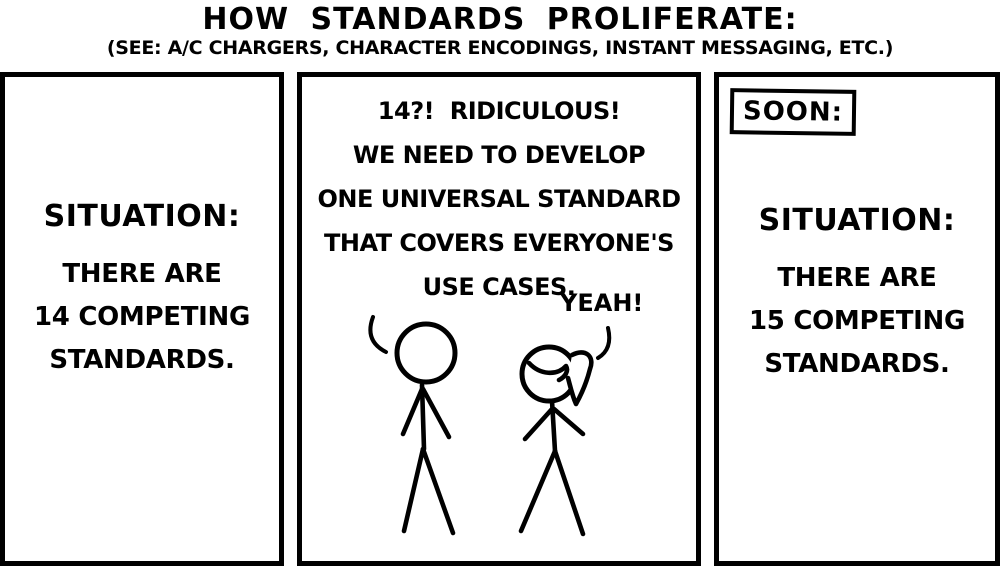 This screenshot has width=1000, height=567. What do you see at coordinates (499, 111) in the screenshot?
I see `speech-line: 14?! RIDICULOUS!` at bounding box center [499, 111].